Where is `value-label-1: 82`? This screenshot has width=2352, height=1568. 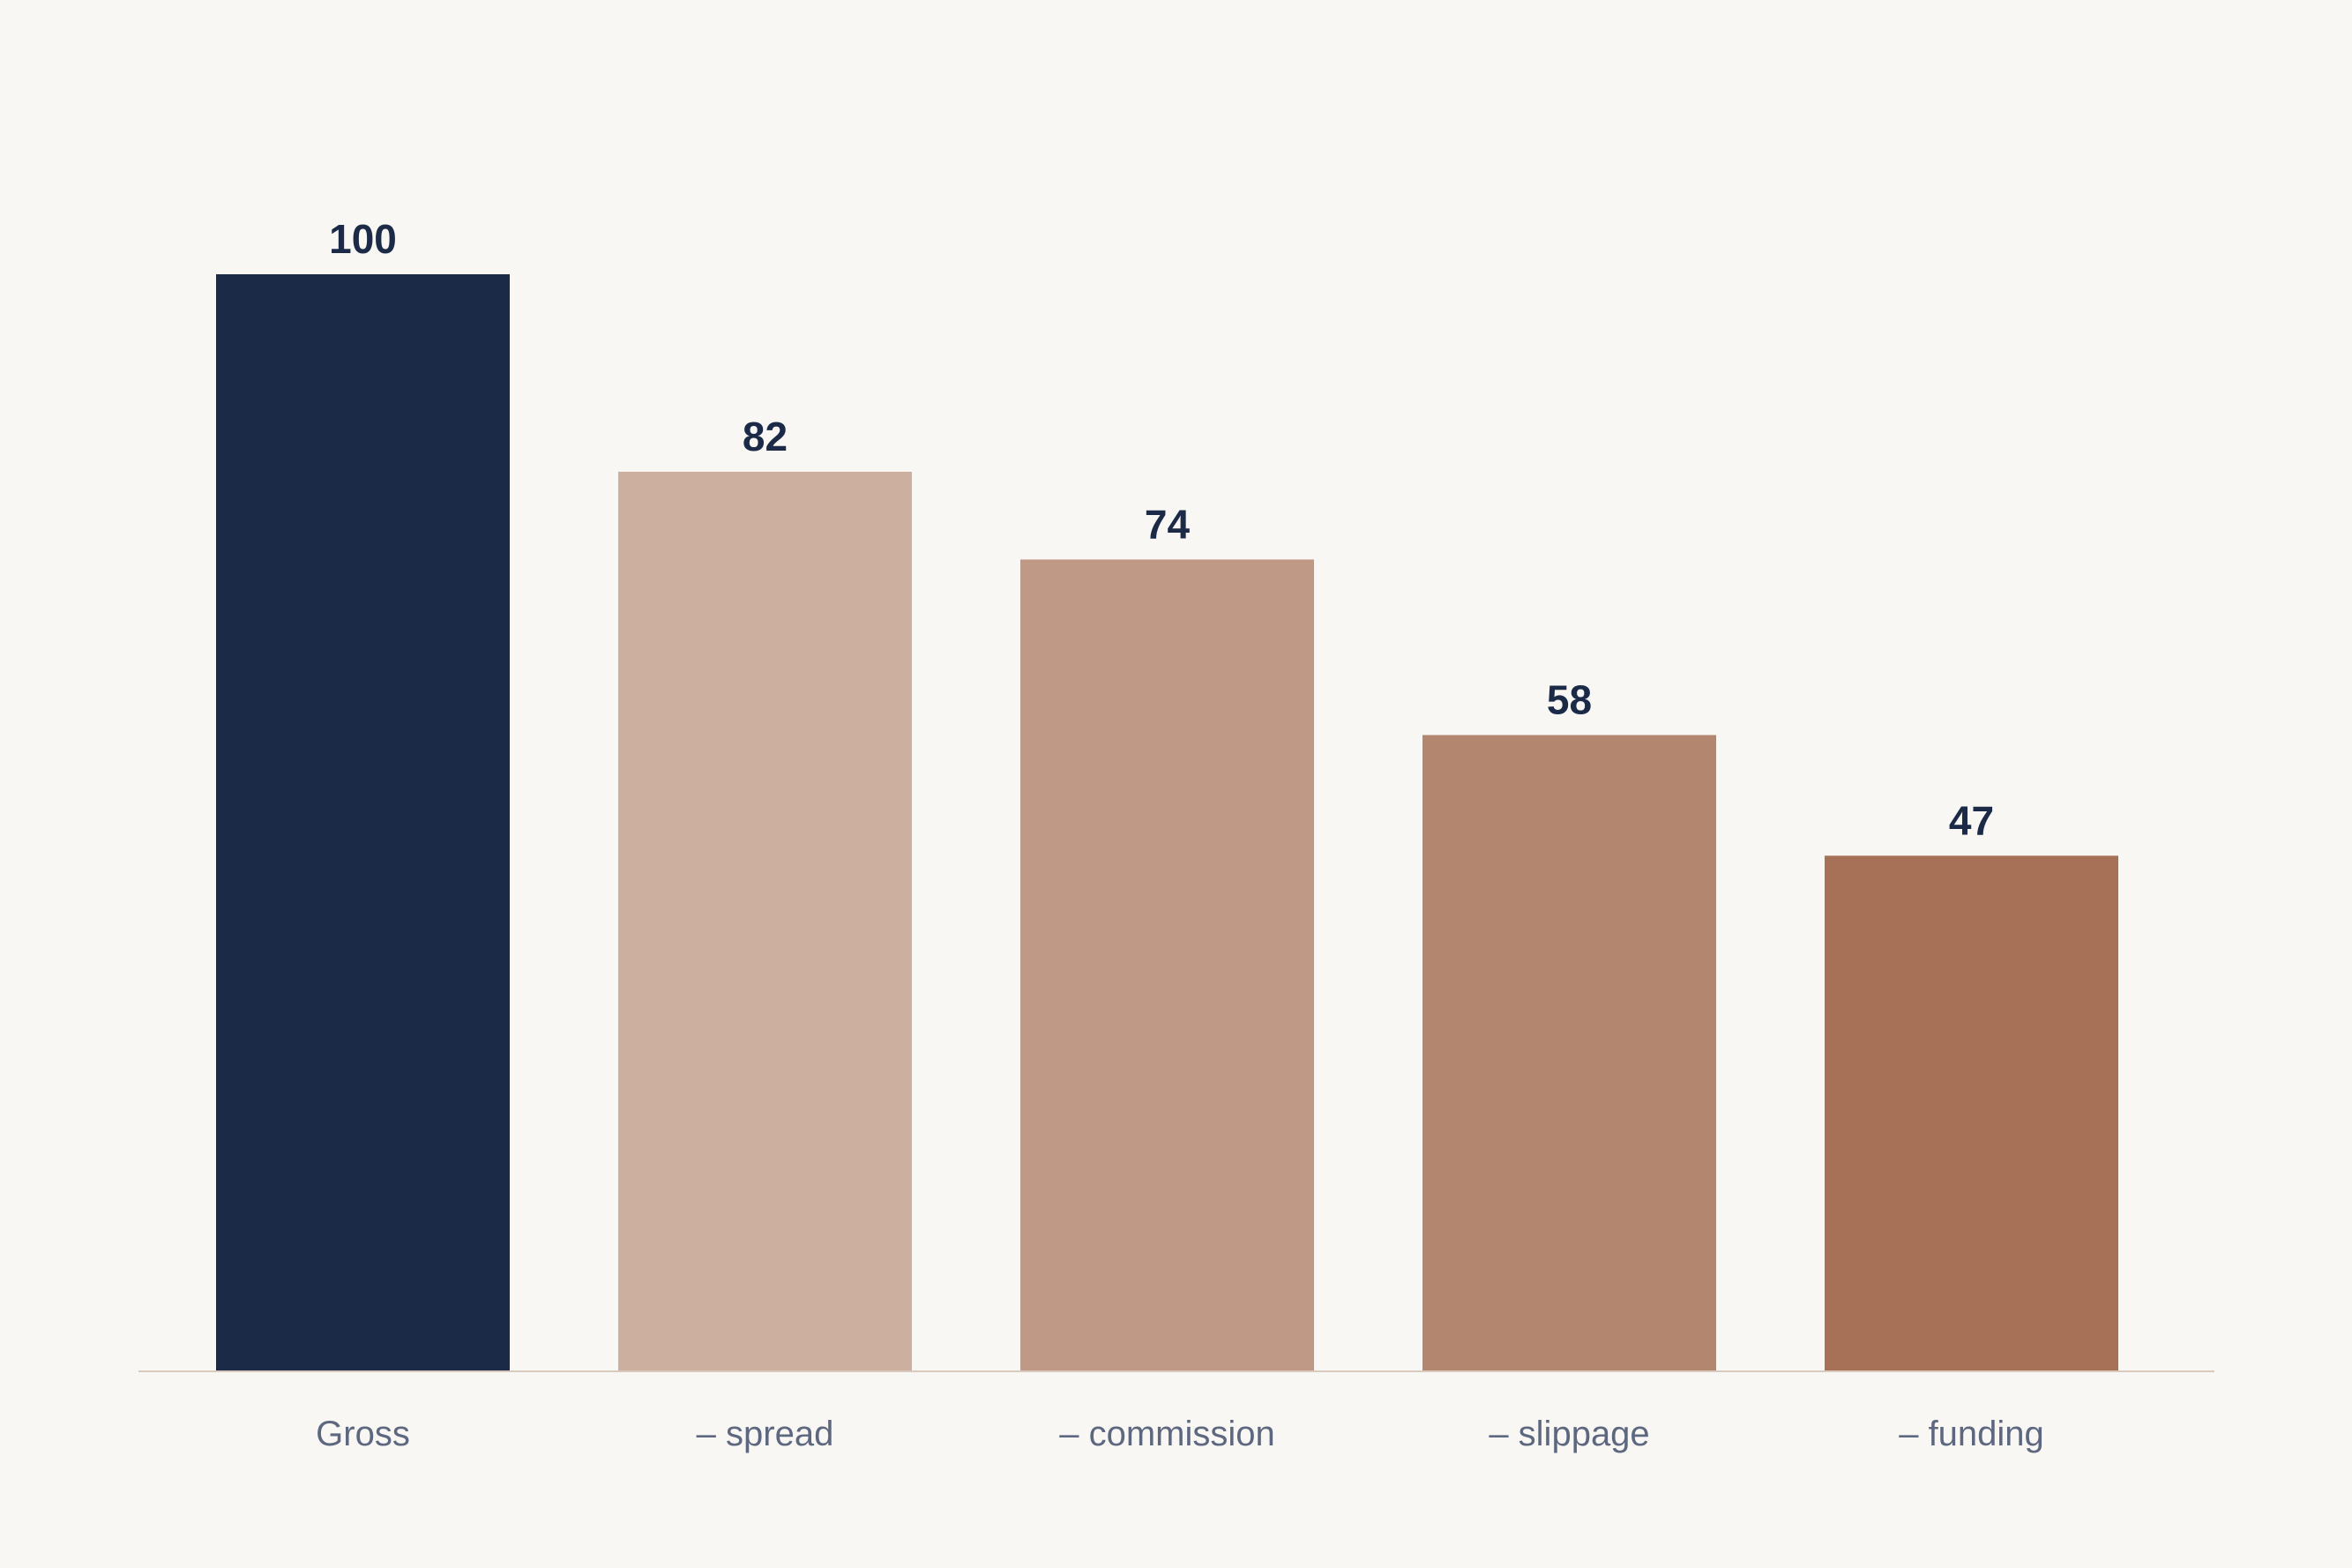 value-label-1: 82 is located at coordinates (765, 436).